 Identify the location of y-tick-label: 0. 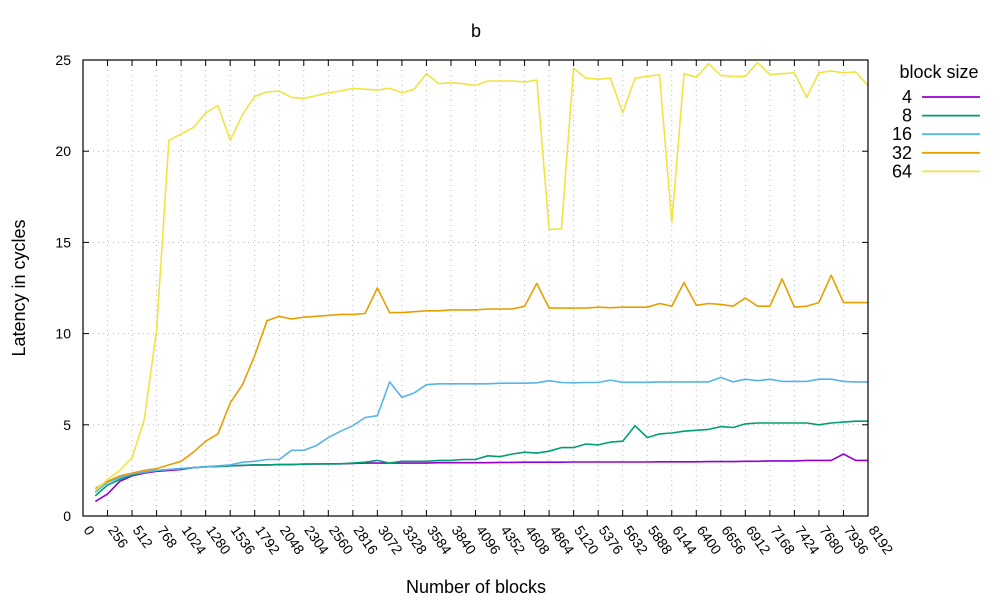
(67, 516).